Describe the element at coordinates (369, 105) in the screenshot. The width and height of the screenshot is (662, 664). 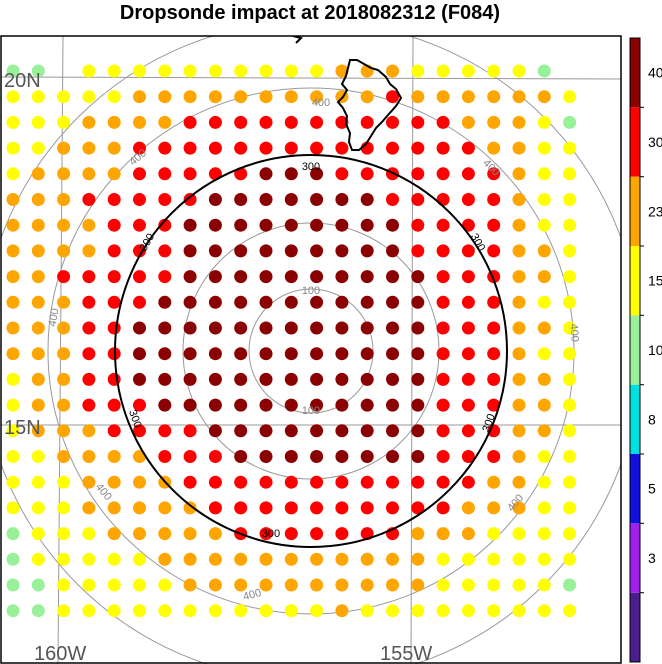
I see `big-island-coastline` at that location.